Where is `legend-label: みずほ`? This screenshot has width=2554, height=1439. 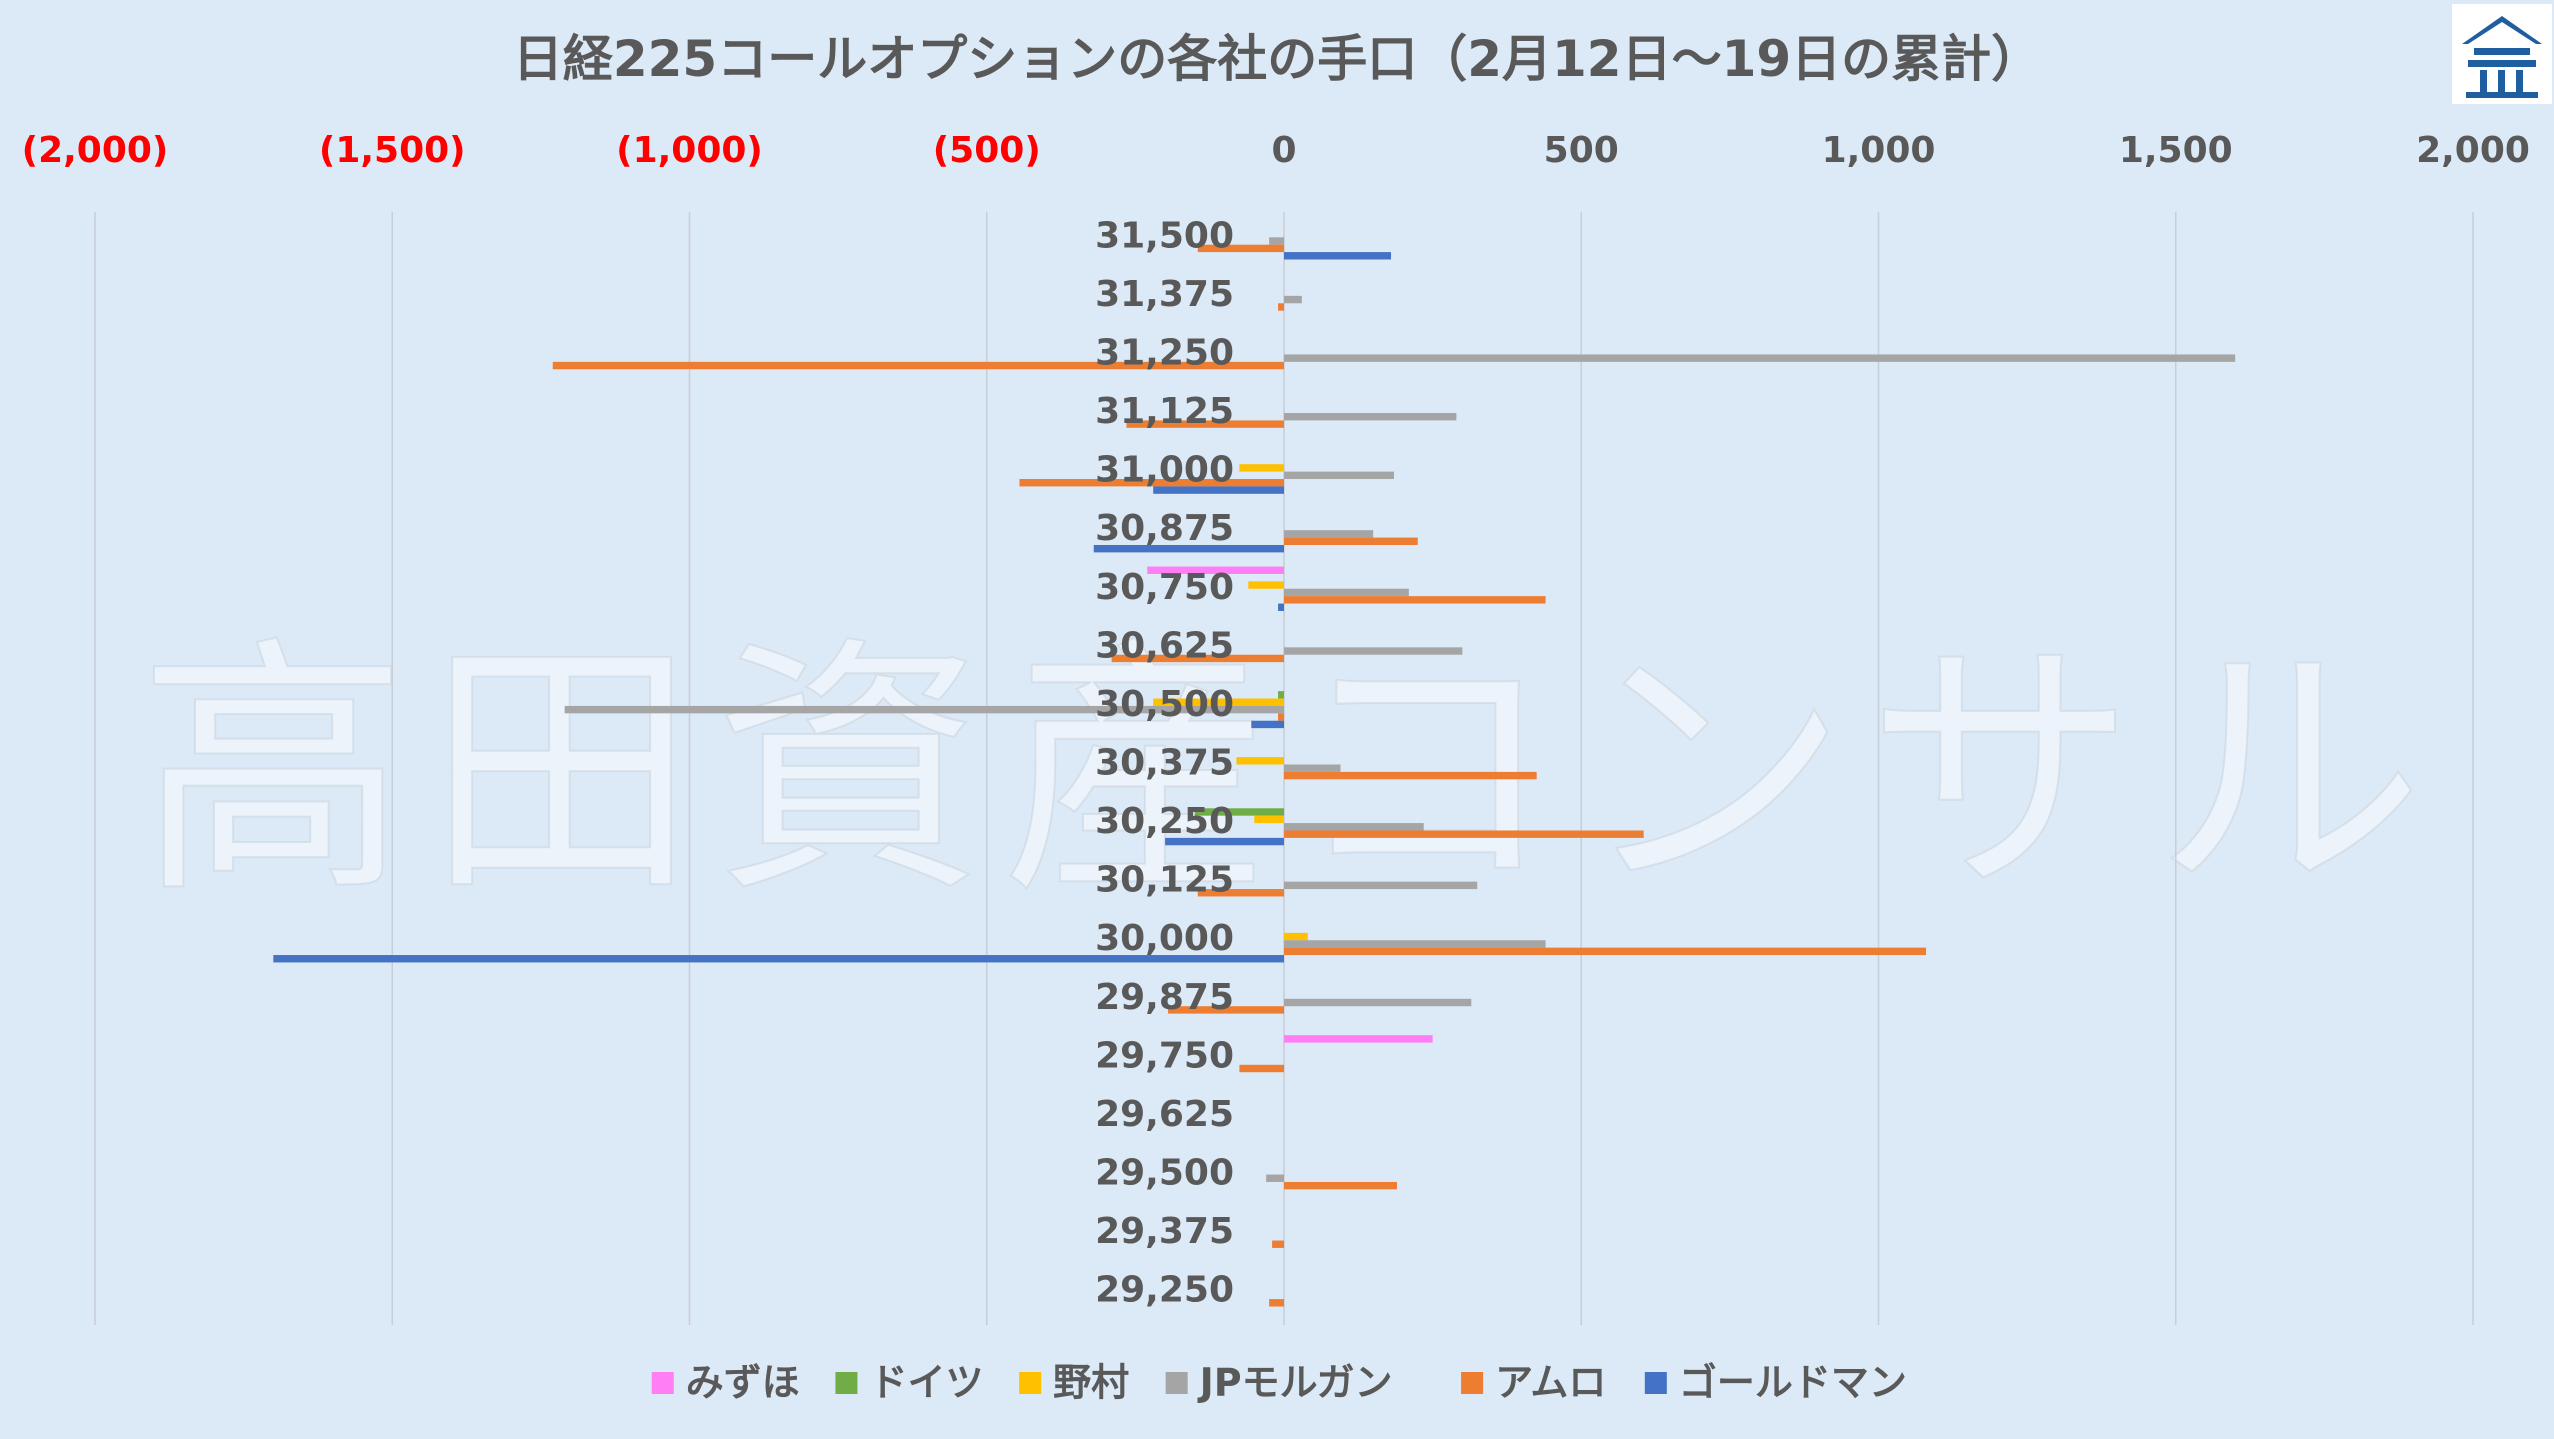 legend-label: みずほ is located at coordinates (743, 1383).